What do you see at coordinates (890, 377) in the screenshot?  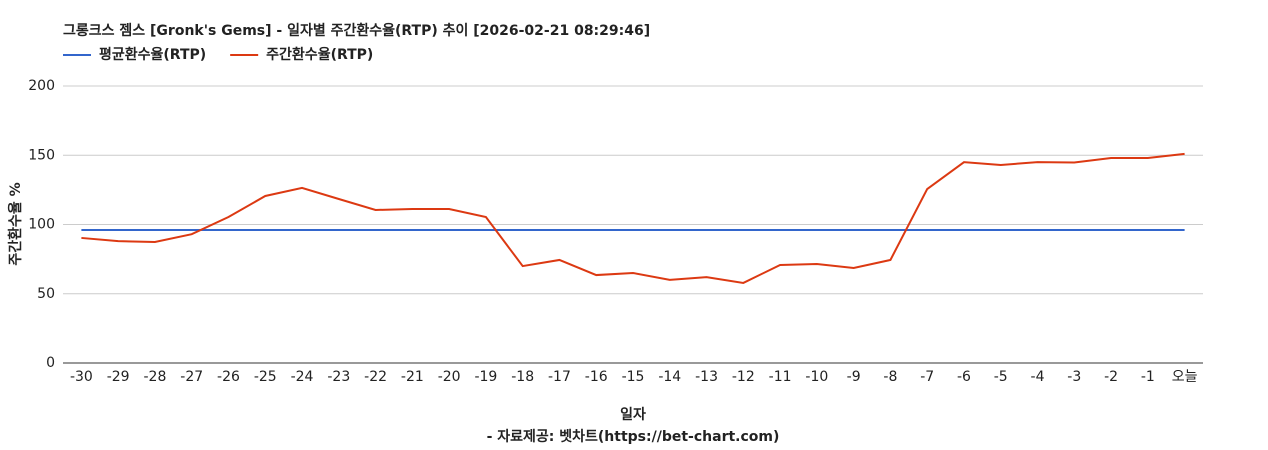 I see `x-tick-label: -8` at bounding box center [890, 377].